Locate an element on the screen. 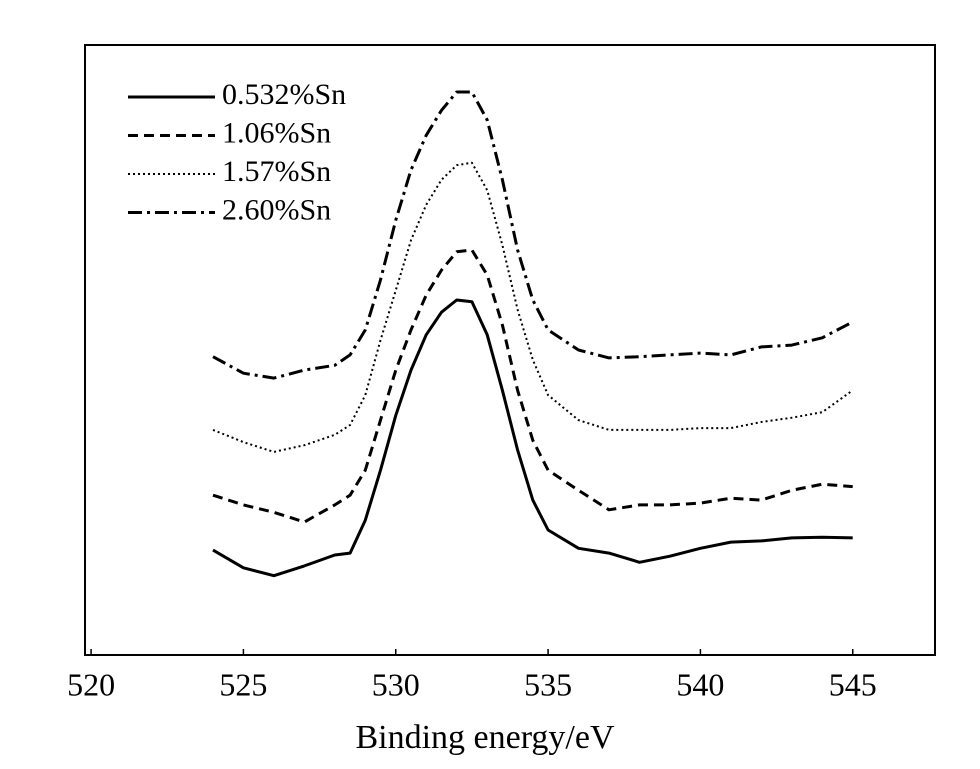 This screenshot has height=769, width=980. x-axis-label: Binding energy/eV is located at coordinates (484, 737).